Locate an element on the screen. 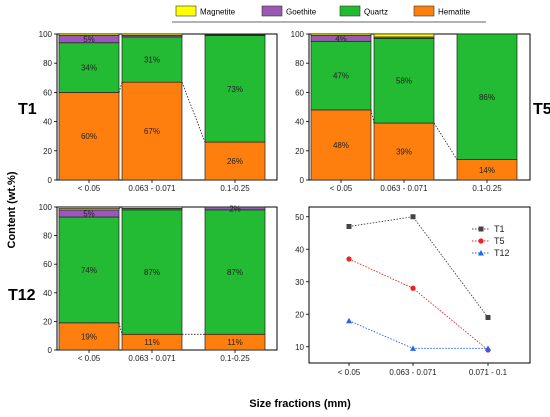  bar-label-t12-quartz-0: 74% is located at coordinates (89, 270).